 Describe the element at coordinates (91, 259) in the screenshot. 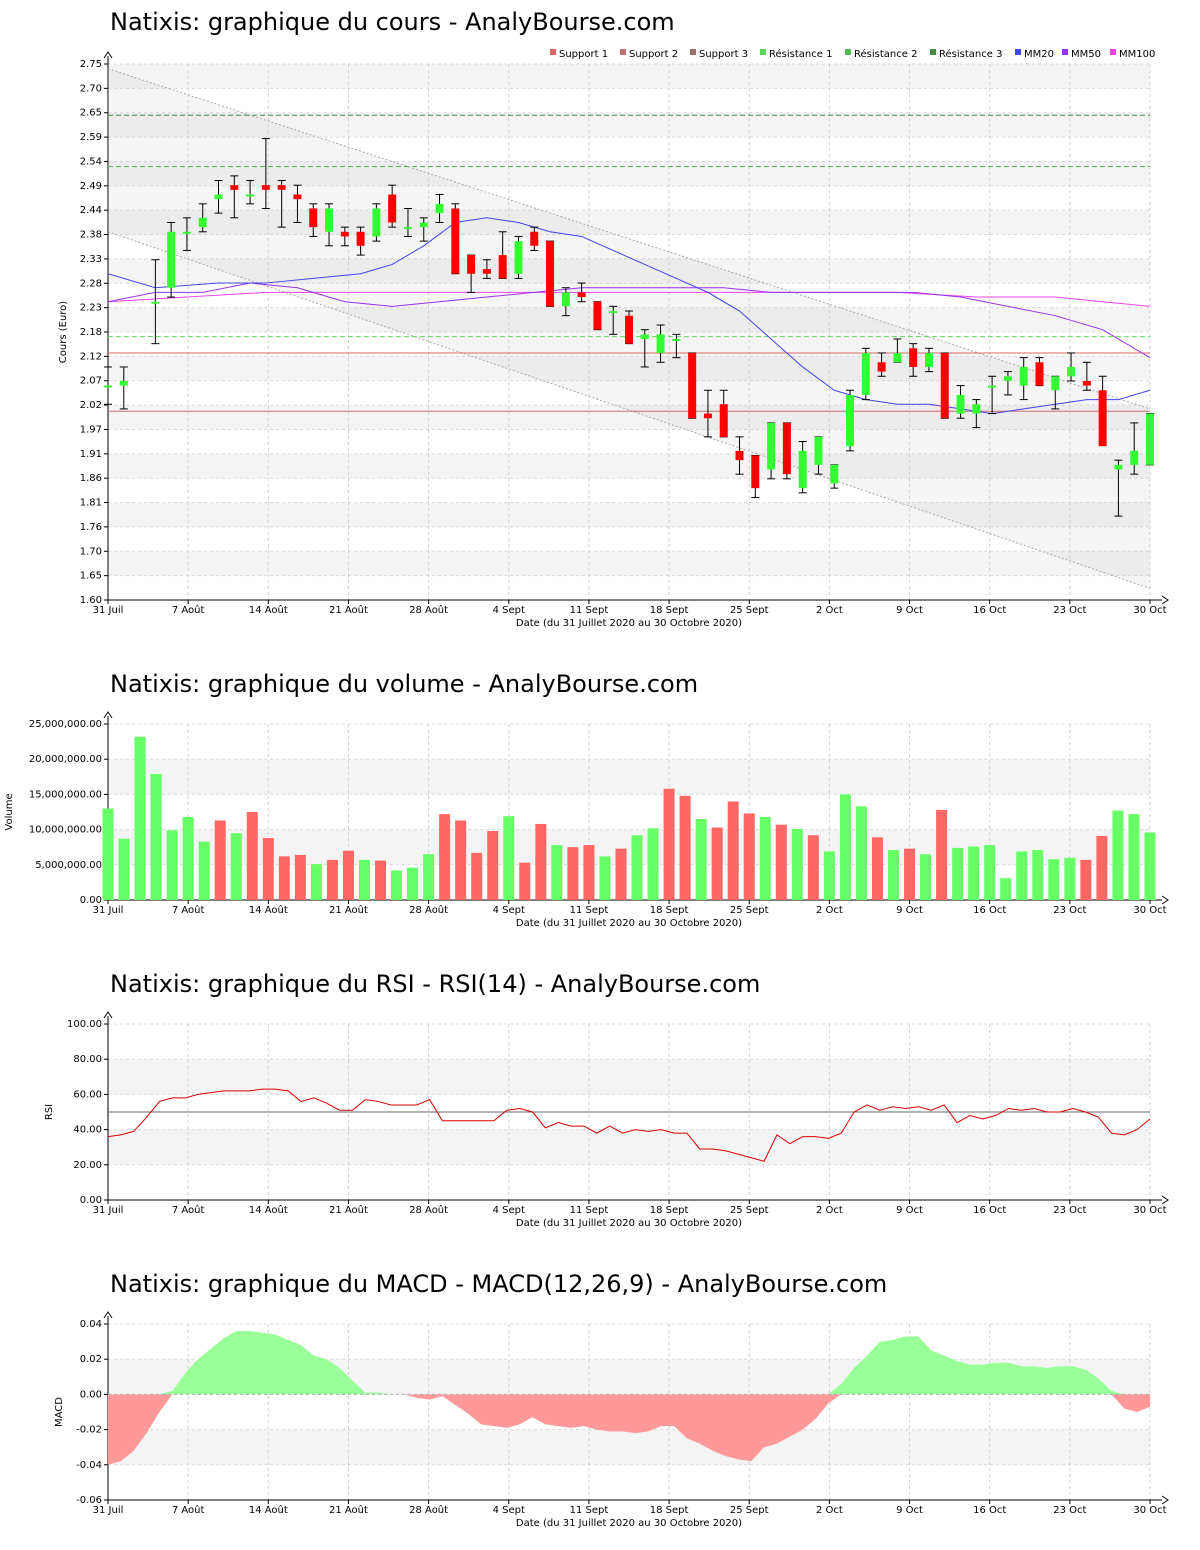

I see `y-tick-label: 2.33` at that location.